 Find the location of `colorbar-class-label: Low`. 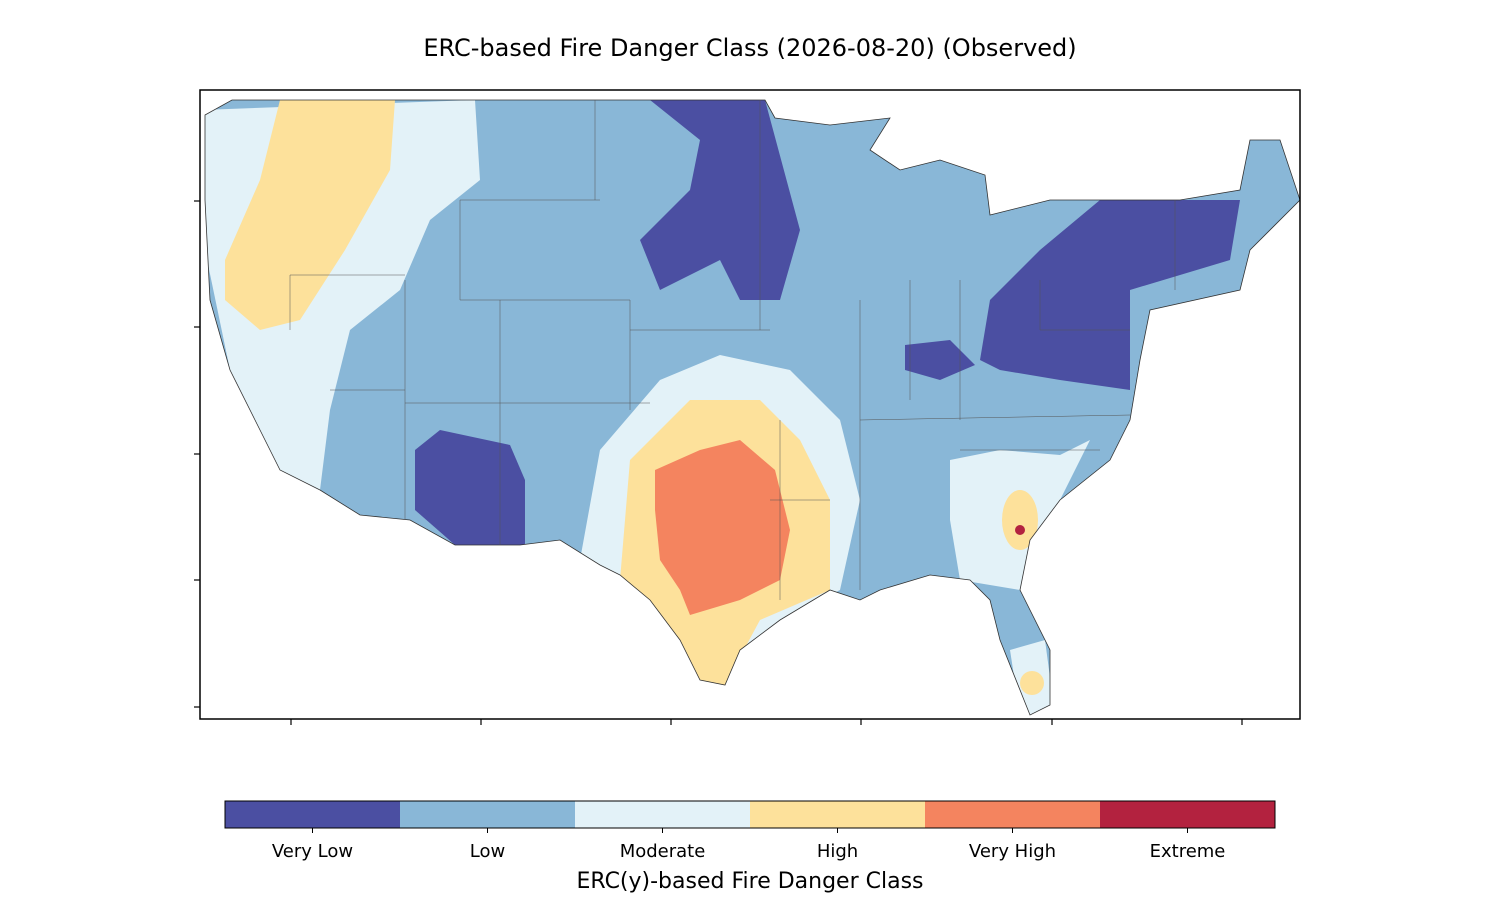

colorbar-class-label: Low is located at coordinates (487, 851).